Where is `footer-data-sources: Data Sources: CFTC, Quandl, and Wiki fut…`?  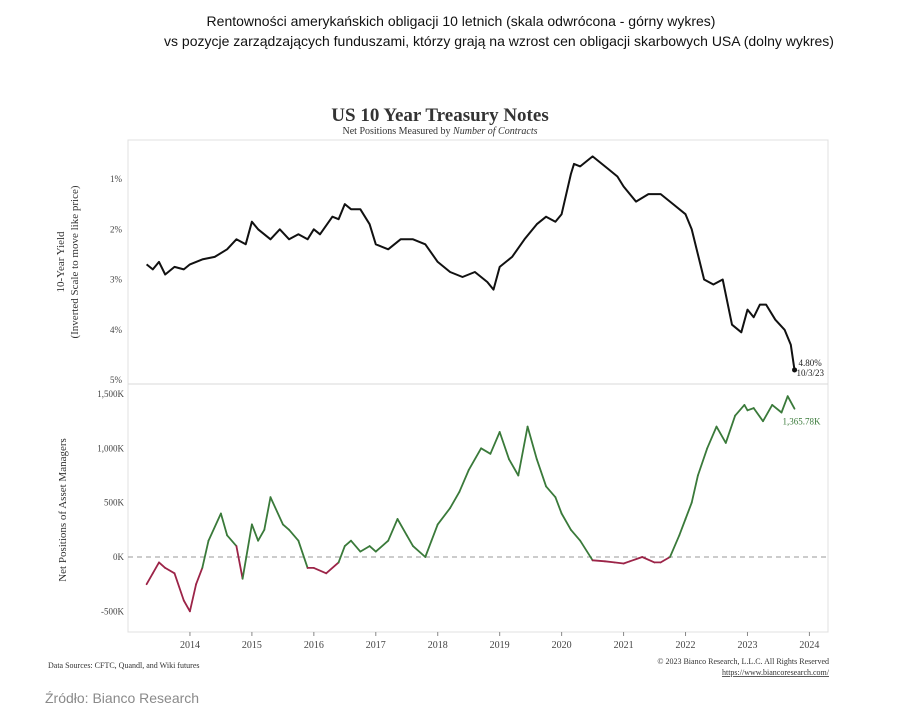 footer-data-sources: Data Sources: CFTC, Quandl, and Wiki fut… is located at coordinates (124, 665).